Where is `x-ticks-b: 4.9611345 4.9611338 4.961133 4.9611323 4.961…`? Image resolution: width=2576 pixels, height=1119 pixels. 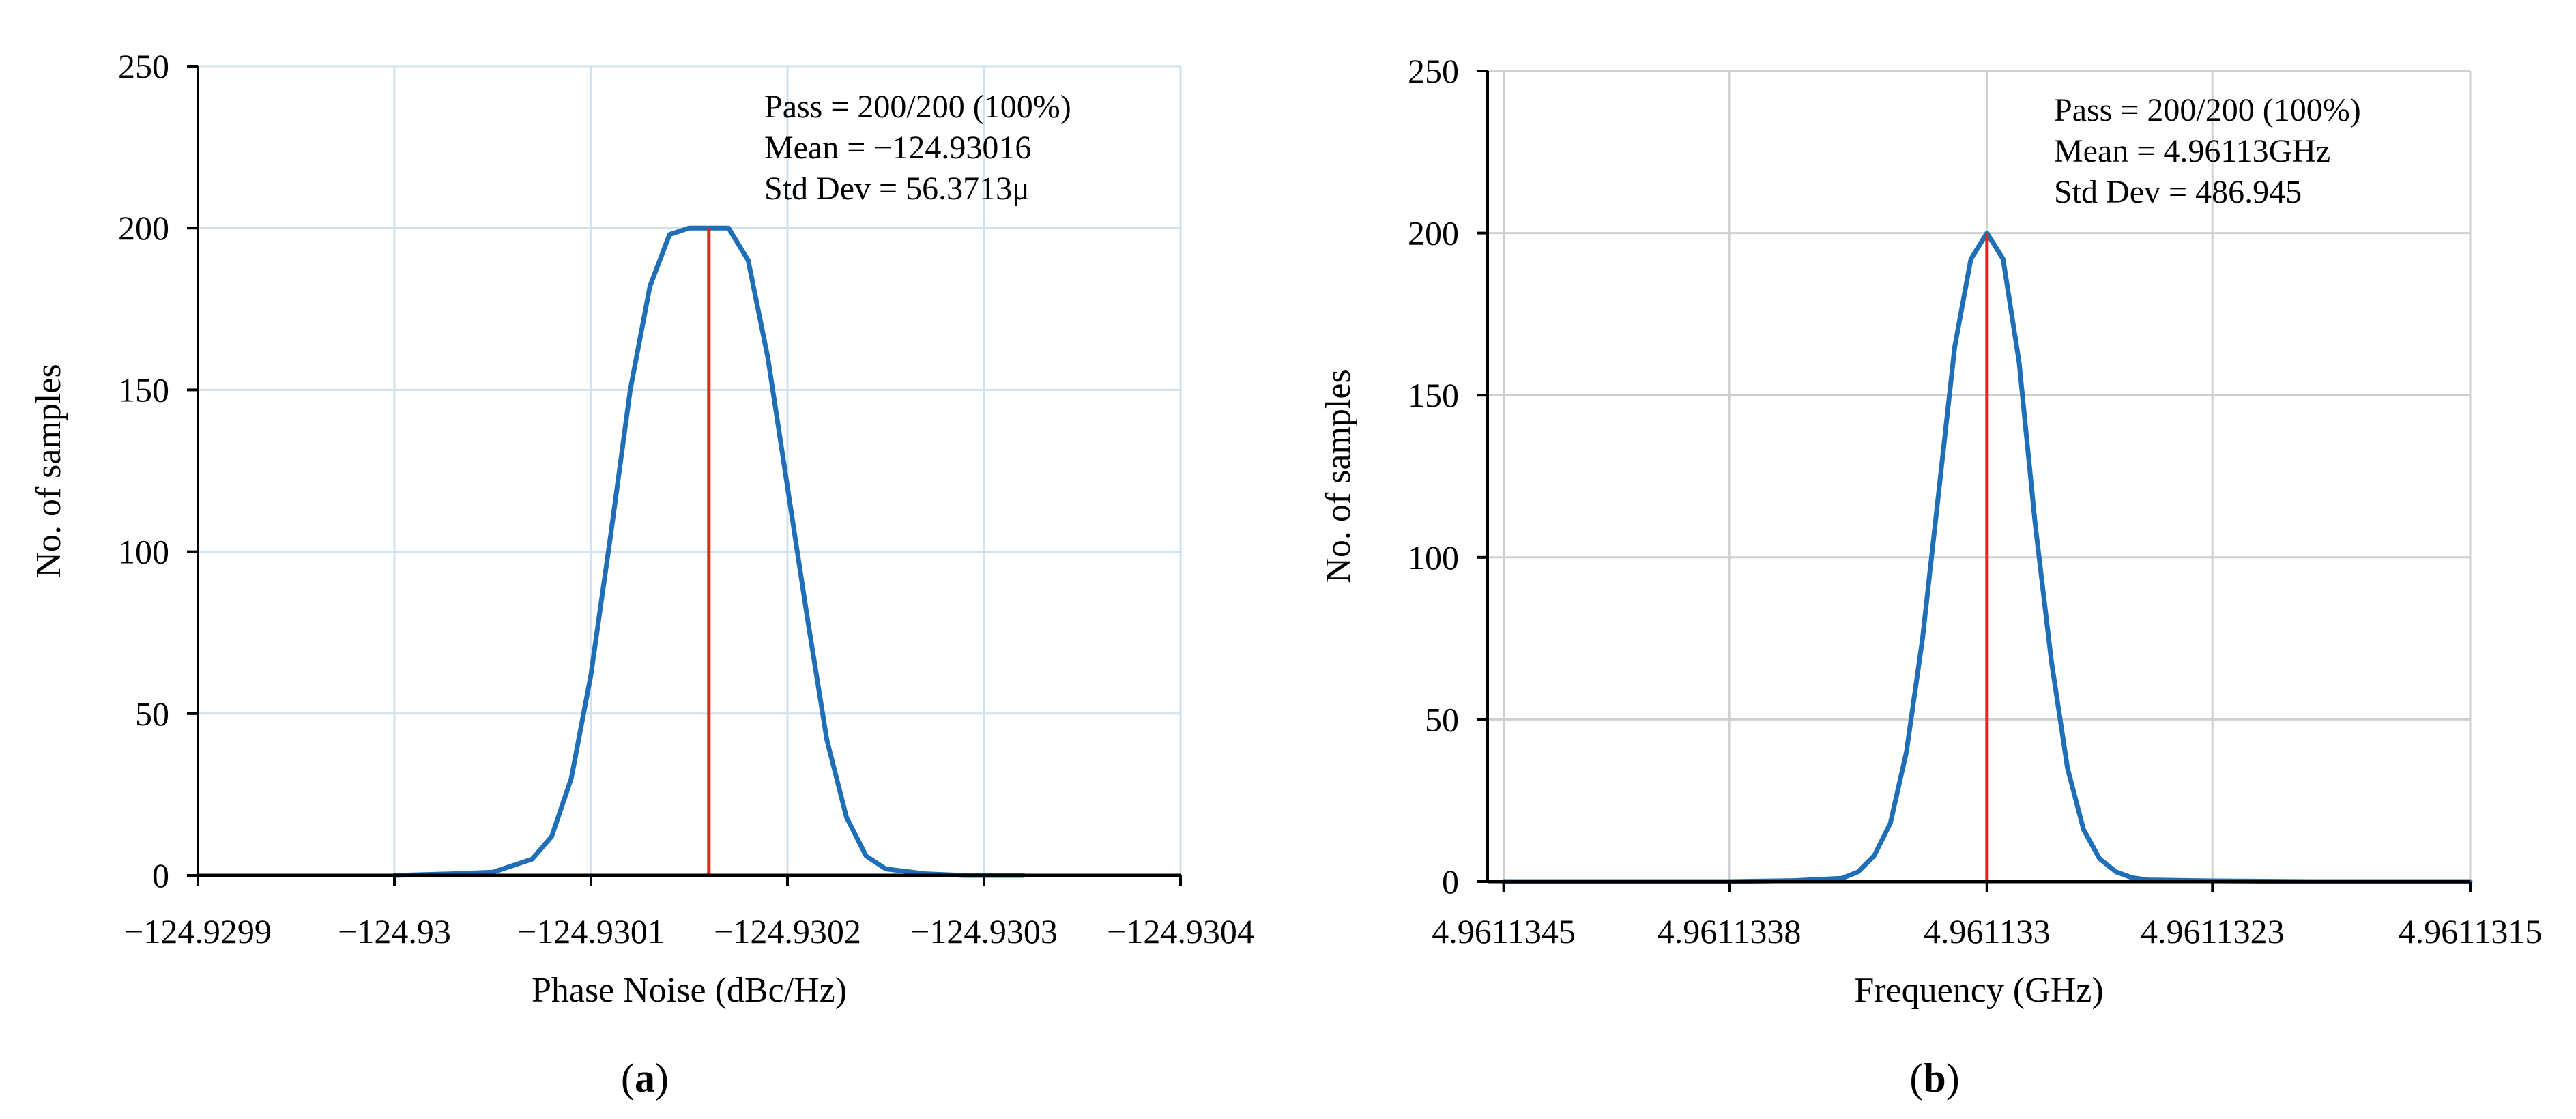
x-ticks-b: 4.9611345 4.9611338 4.961133 4.9611323 4.961… is located at coordinates (1987, 916).